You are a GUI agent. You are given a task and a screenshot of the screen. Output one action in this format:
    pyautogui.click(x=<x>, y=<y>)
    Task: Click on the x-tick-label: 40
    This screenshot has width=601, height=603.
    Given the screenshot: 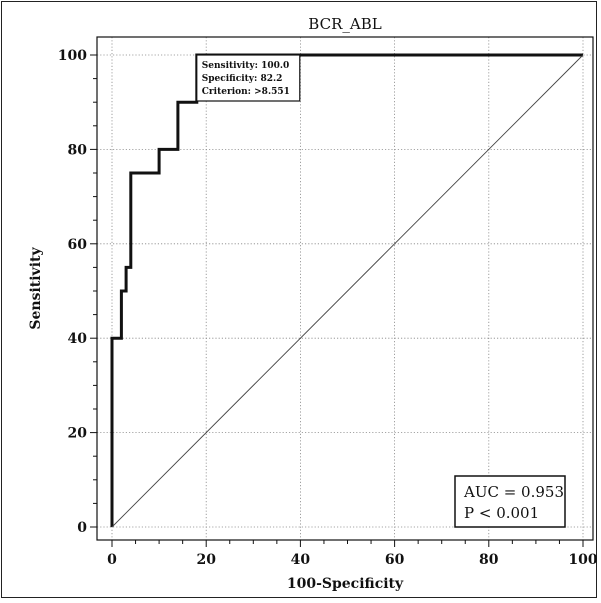 What is the action you would take?
    pyautogui.click(x=301, y=560)
    